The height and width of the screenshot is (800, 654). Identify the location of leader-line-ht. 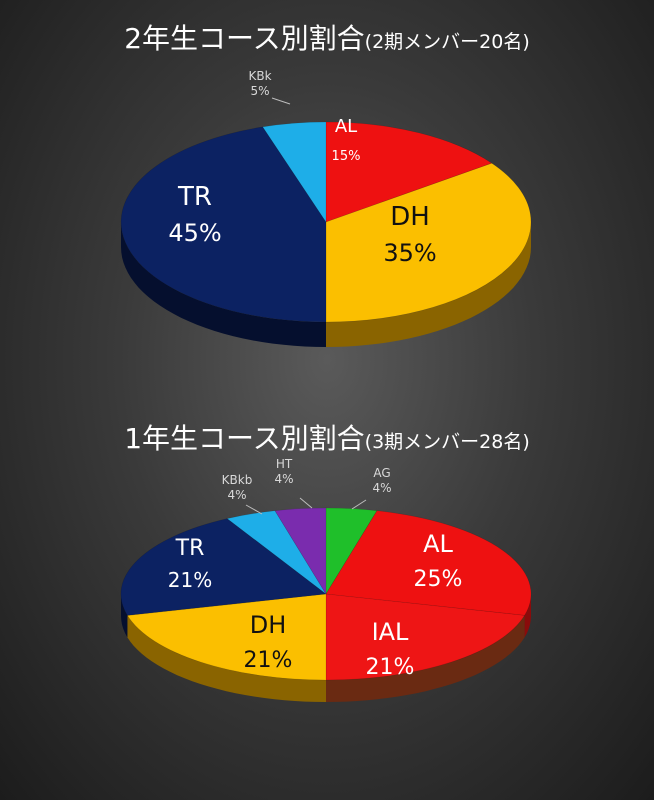
(306, 503).